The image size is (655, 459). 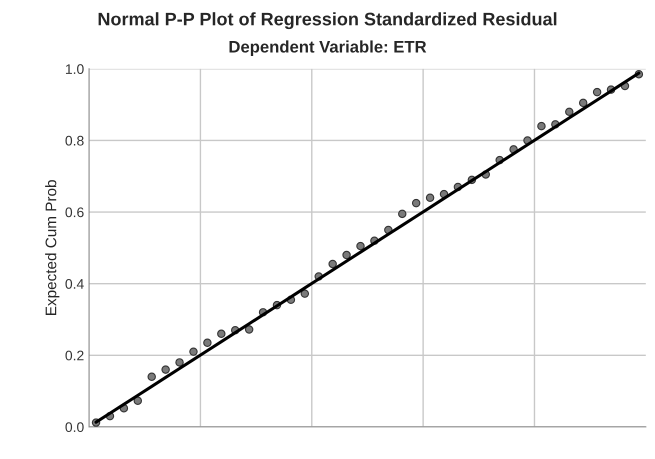 I want to click on y-tick-label: 0.4, so click(x=74, y=283).